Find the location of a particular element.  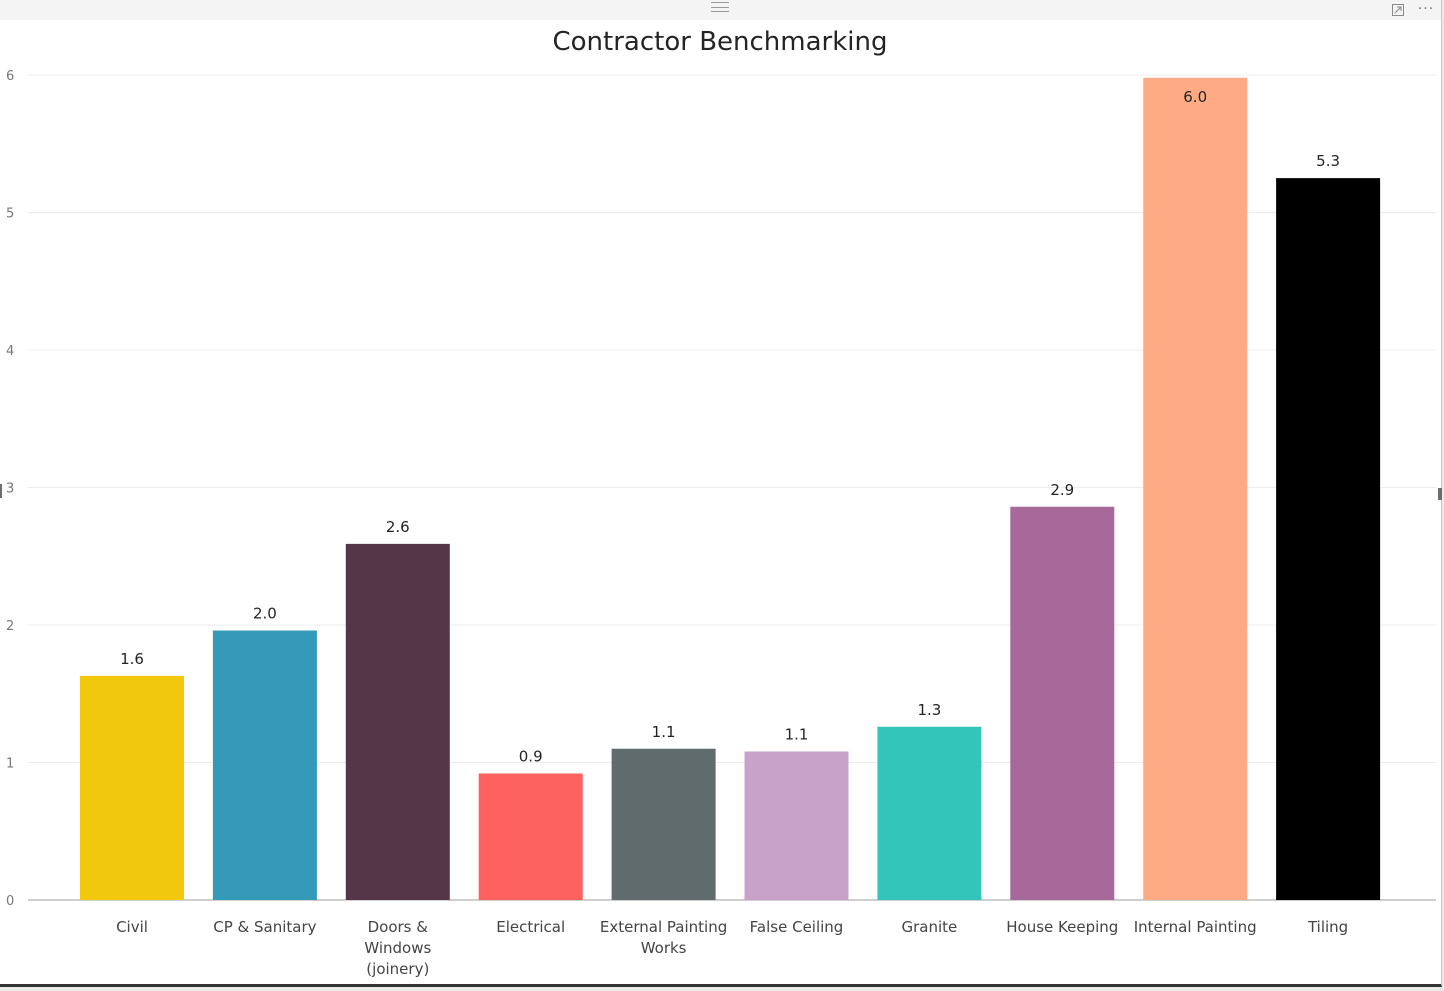

x-tick-label: Windows is located at coordinates (397, 948).